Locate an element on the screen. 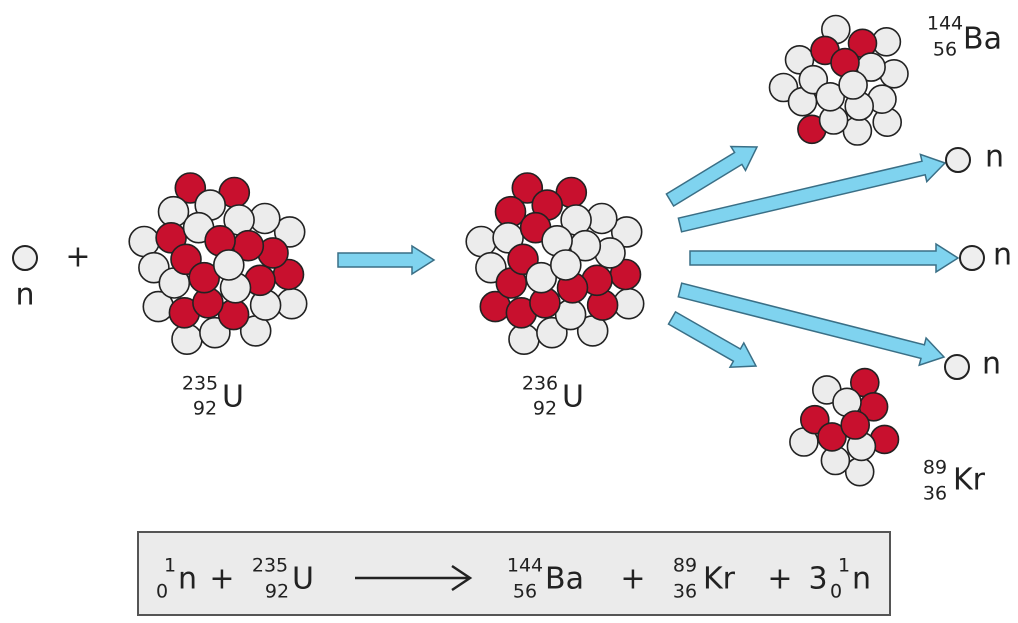  equation-box is located at coordinates (514, 573).